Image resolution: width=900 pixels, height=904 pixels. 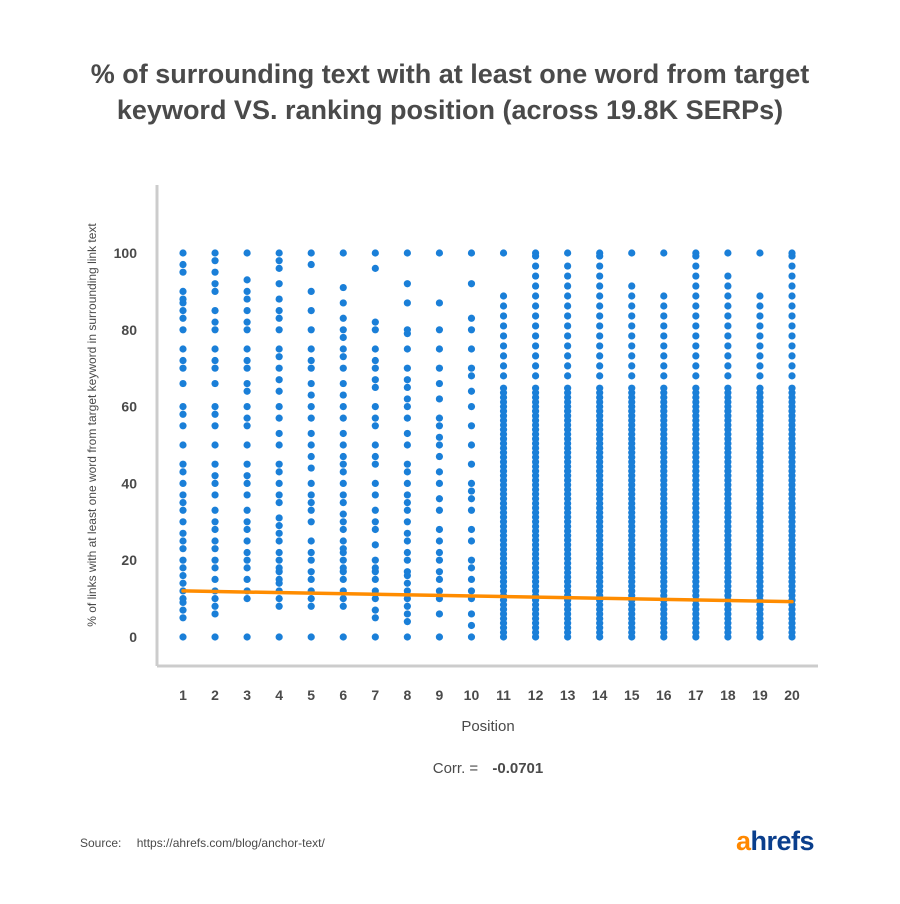 I want to click on y-tick-label: 100, so click(x=126, y=253).